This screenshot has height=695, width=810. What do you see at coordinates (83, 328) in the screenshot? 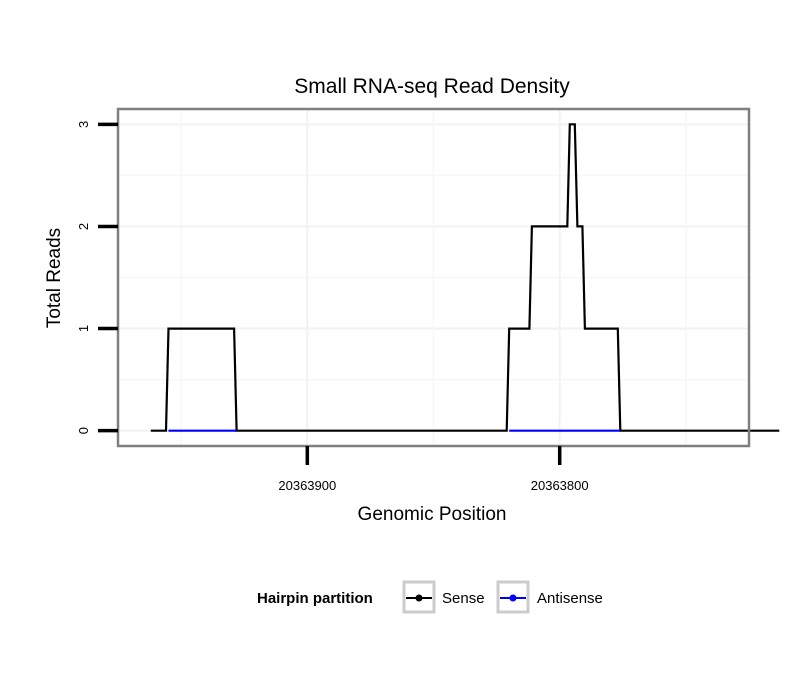
I see `y-axis-tick-label: 1` at bounding box center [83, 328].